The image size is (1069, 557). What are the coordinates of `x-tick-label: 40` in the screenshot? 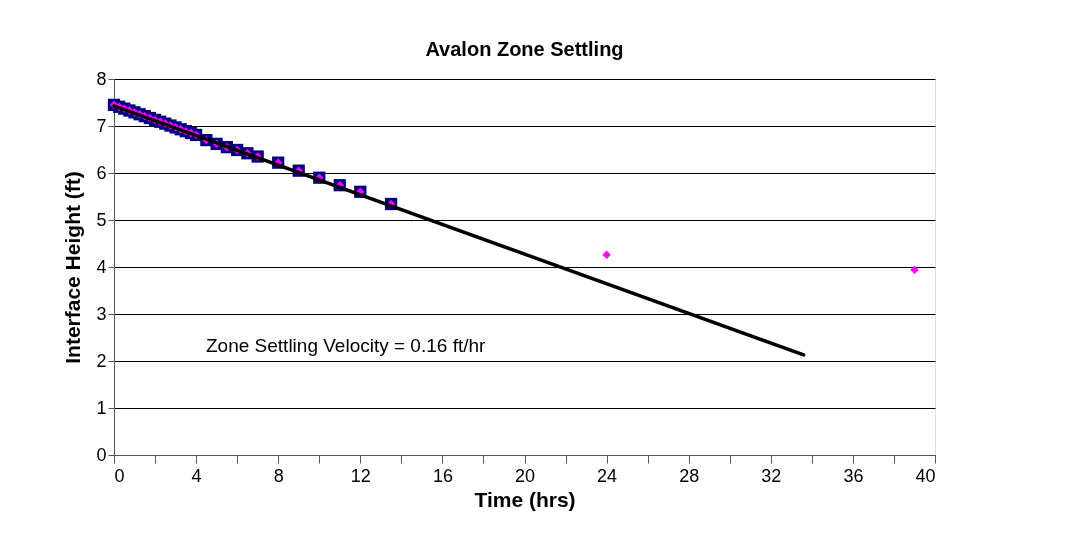 It's located at (925, 475).